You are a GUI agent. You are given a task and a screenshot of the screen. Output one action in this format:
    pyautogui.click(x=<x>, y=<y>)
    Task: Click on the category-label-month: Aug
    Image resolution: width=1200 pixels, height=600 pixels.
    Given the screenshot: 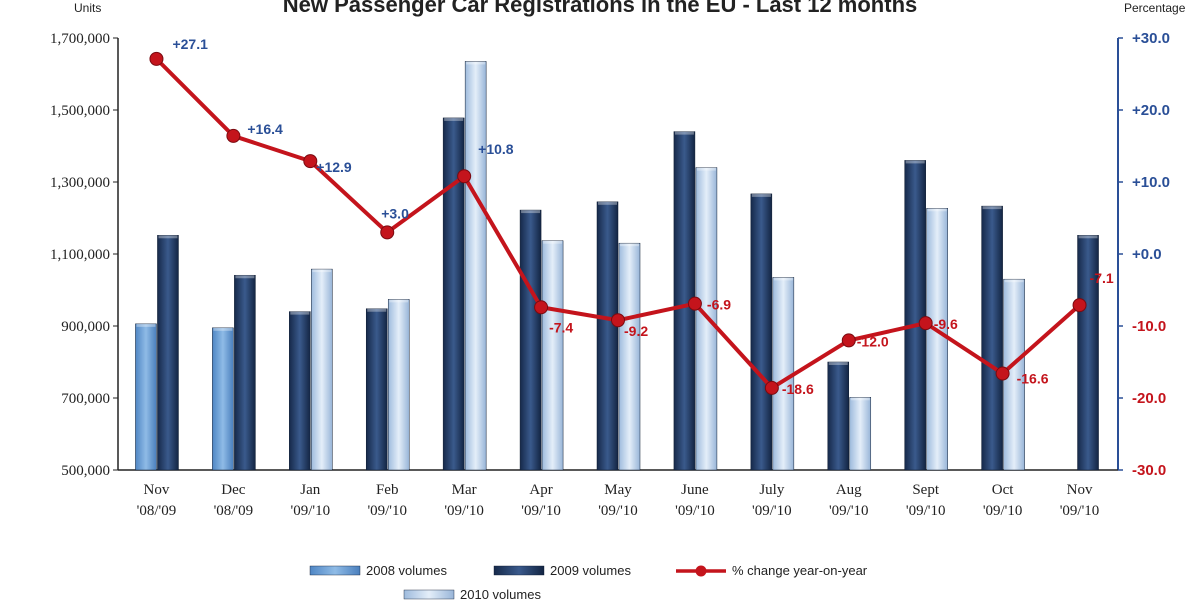 What is the action you would take?
    pyautogui.click(x=849, y=490)
    